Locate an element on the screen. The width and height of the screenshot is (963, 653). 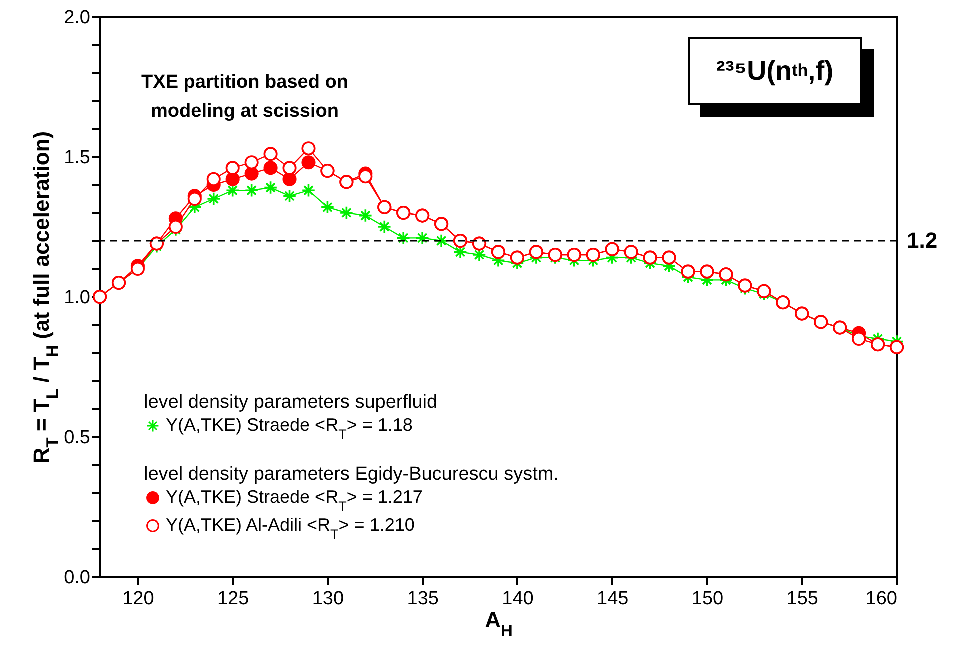
x-axis-title: A$_{H}$ is located at coordinates (499, 624).